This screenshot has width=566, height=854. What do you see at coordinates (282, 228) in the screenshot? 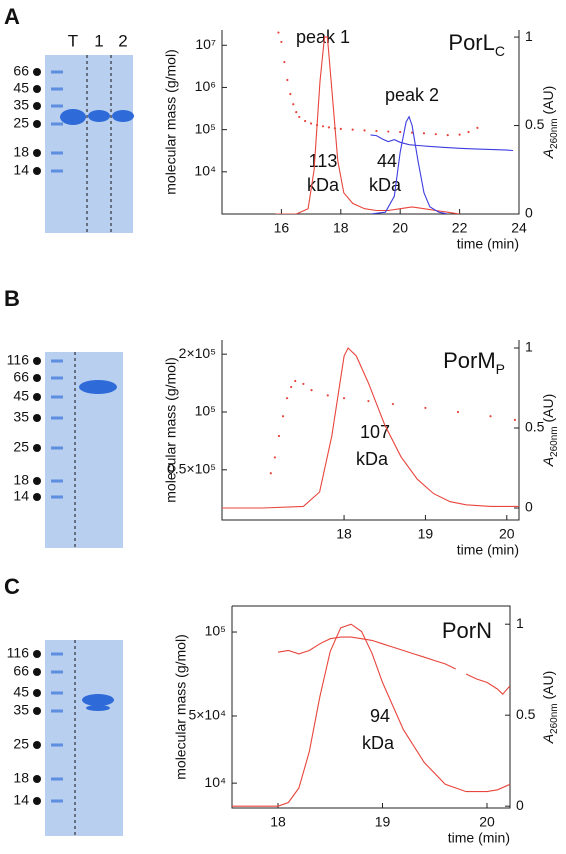
I see `x-tick-label: 16` at bounding box center [282, 228].